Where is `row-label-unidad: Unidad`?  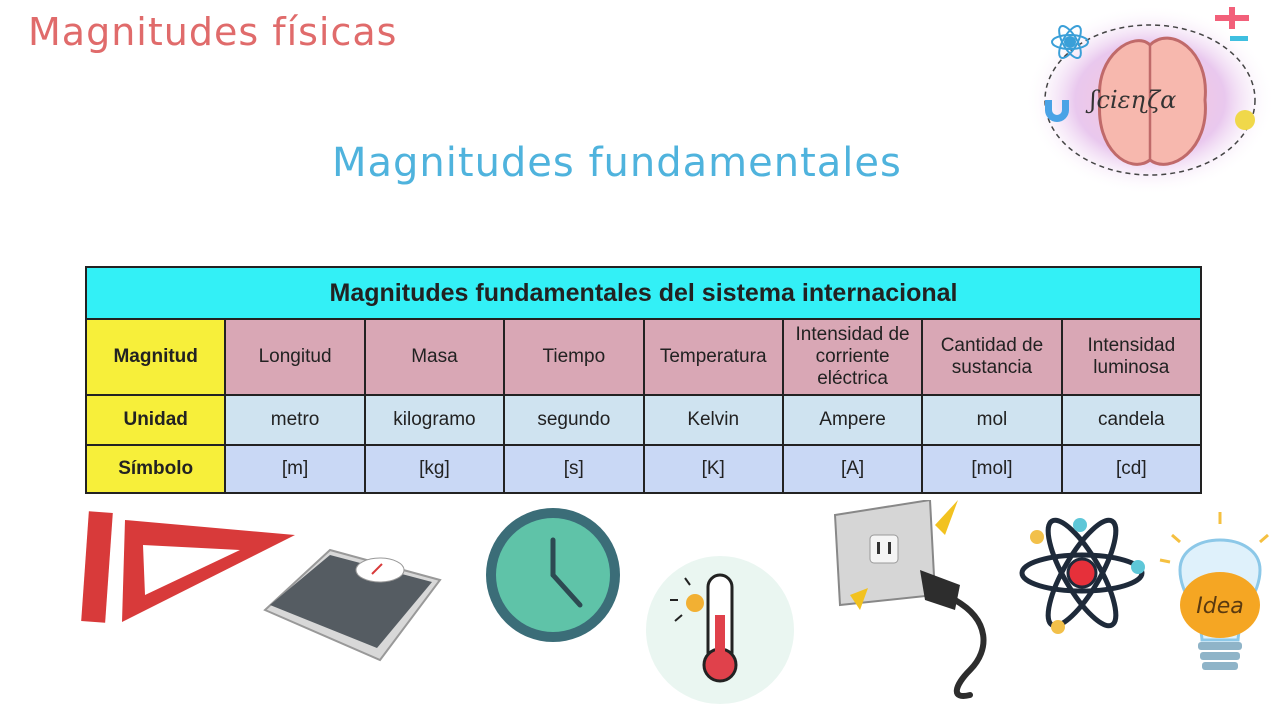
row-label-unidad: Unidad is located at coordinates (155, 420).